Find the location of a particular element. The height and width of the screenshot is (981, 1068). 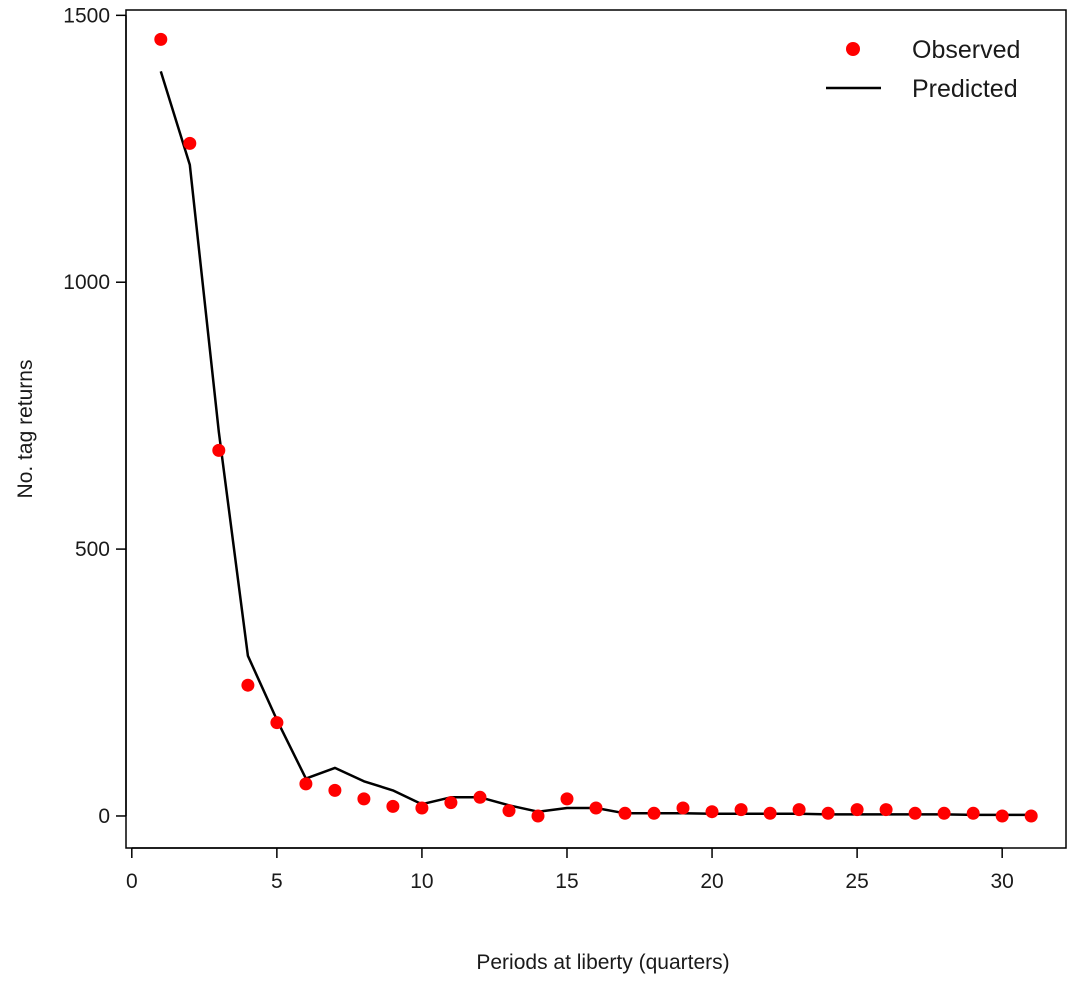

y-axis-title: No. tag returns is located at coordinates (25, 429).